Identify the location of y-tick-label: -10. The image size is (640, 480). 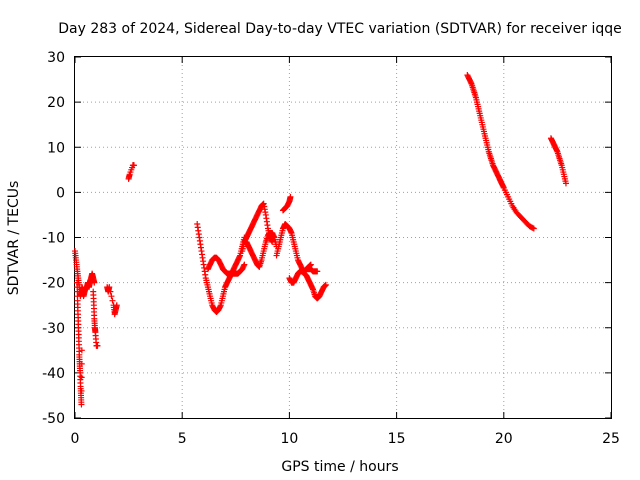
(53, 239).